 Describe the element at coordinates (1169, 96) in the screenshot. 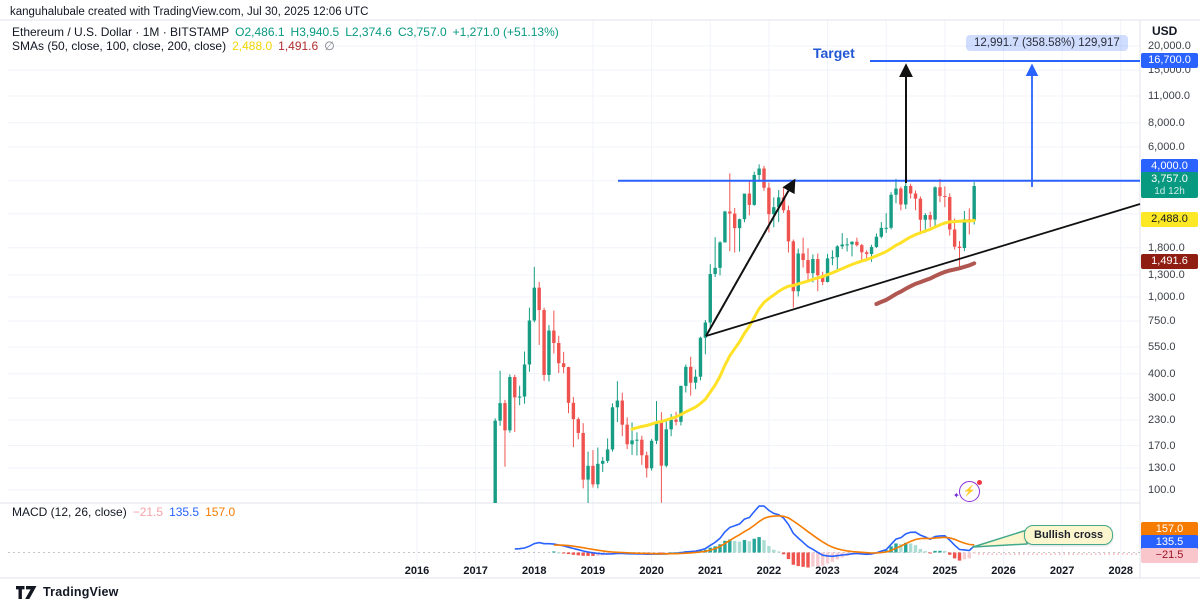

I see `price-tick-label: 11,000.0` at that location.